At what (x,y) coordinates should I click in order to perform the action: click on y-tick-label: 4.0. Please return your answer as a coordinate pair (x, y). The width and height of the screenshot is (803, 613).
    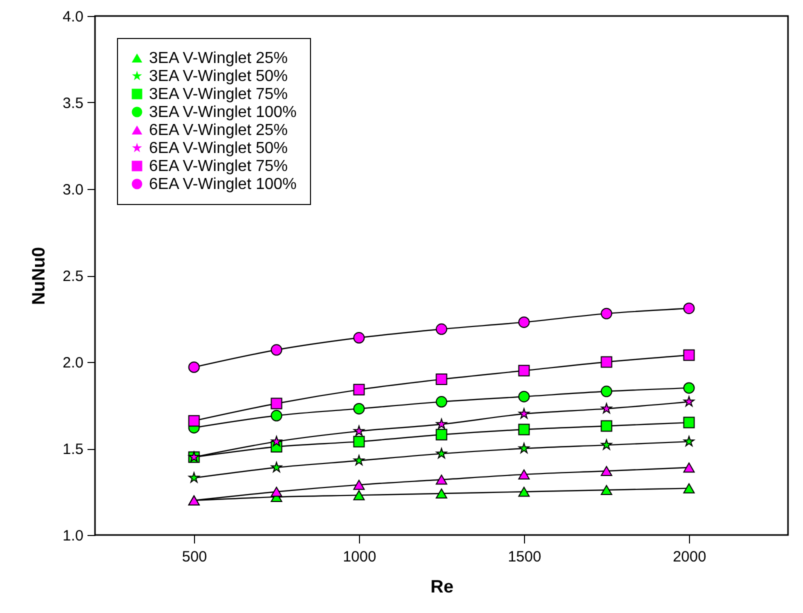
    Looking at the image, I should click on (73, 17).